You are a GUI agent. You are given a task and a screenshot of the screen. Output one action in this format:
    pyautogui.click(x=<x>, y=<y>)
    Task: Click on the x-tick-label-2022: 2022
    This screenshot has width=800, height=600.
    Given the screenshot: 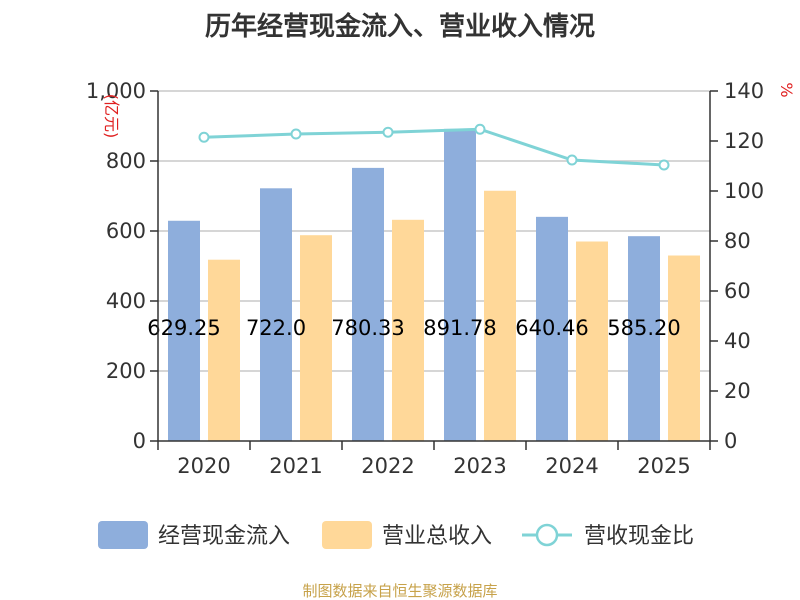 What is the action you would take?
    pyautogui.click(x=387, y=466)
    